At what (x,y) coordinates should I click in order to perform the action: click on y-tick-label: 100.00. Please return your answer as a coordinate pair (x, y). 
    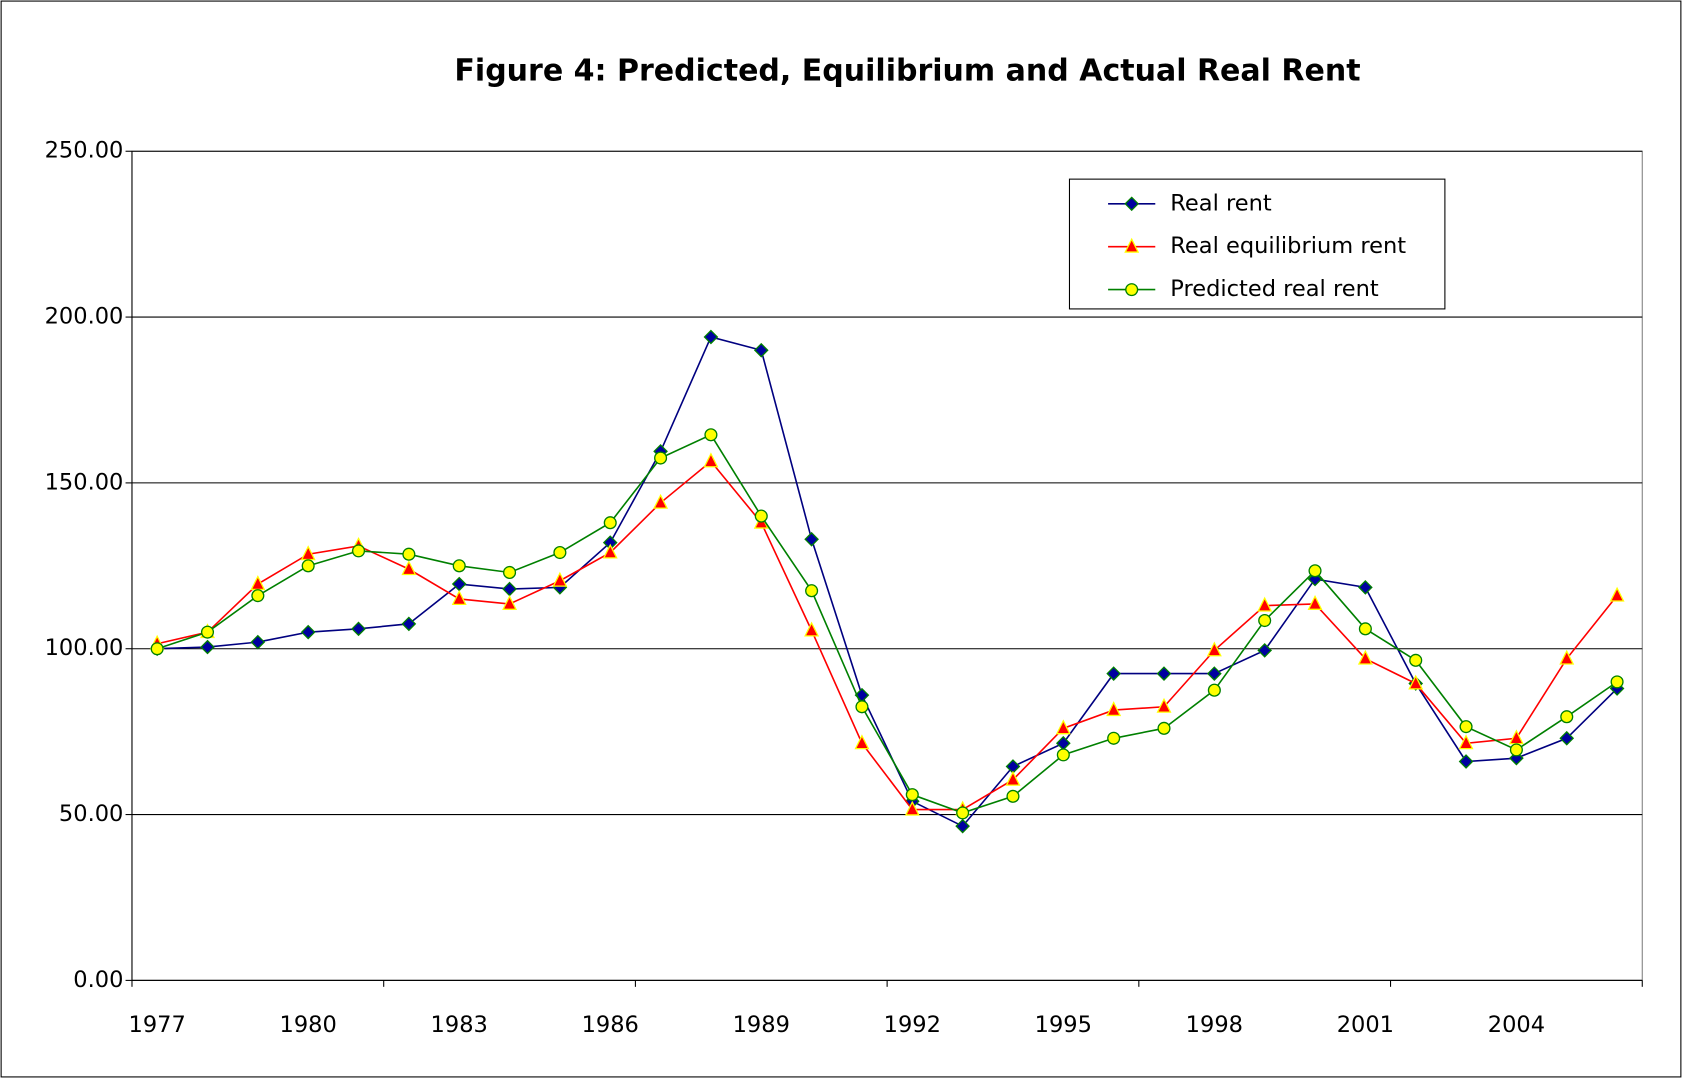
    Looking at the image, I should click on (84, 648).